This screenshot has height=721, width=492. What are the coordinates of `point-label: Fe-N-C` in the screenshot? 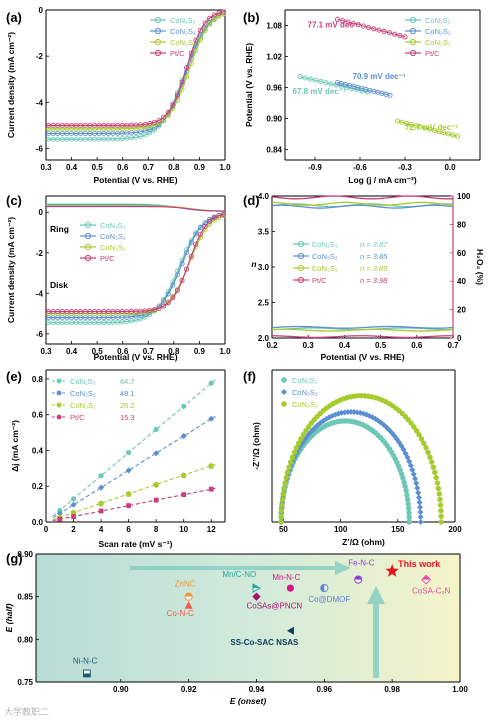 It's located at (361, 563).